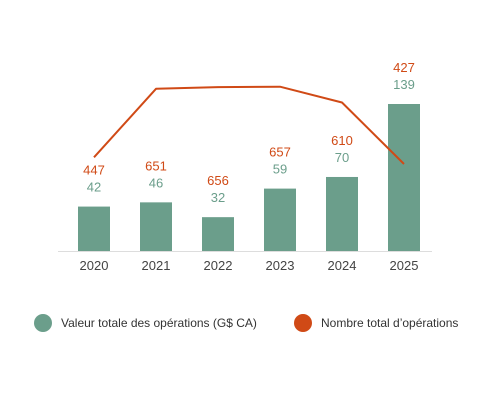 This screenshot has width=500, height=400. I want to click on legend-item-value: Valeur totale des opérations (G$ CA), so click(145, 323).